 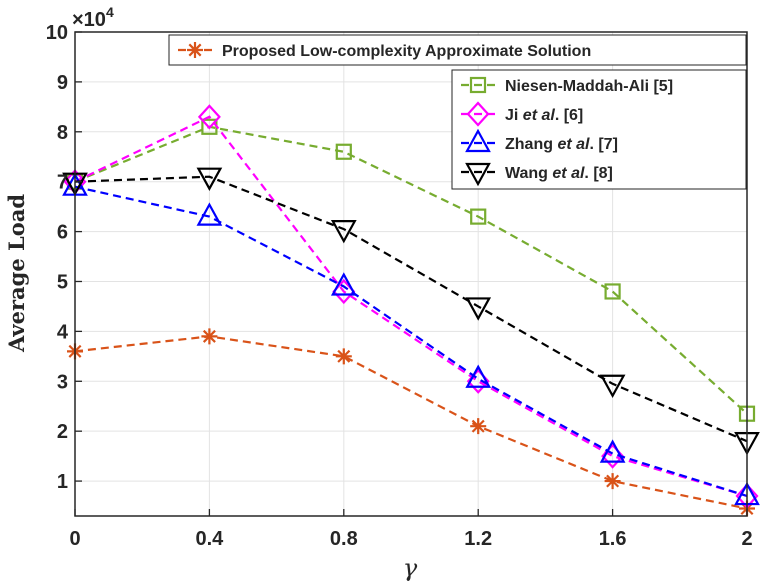 What do you see at coordinates (344, 539) in the screenshot?
I see `x-tick-label: 0.8` at bounding box center [344, 539].